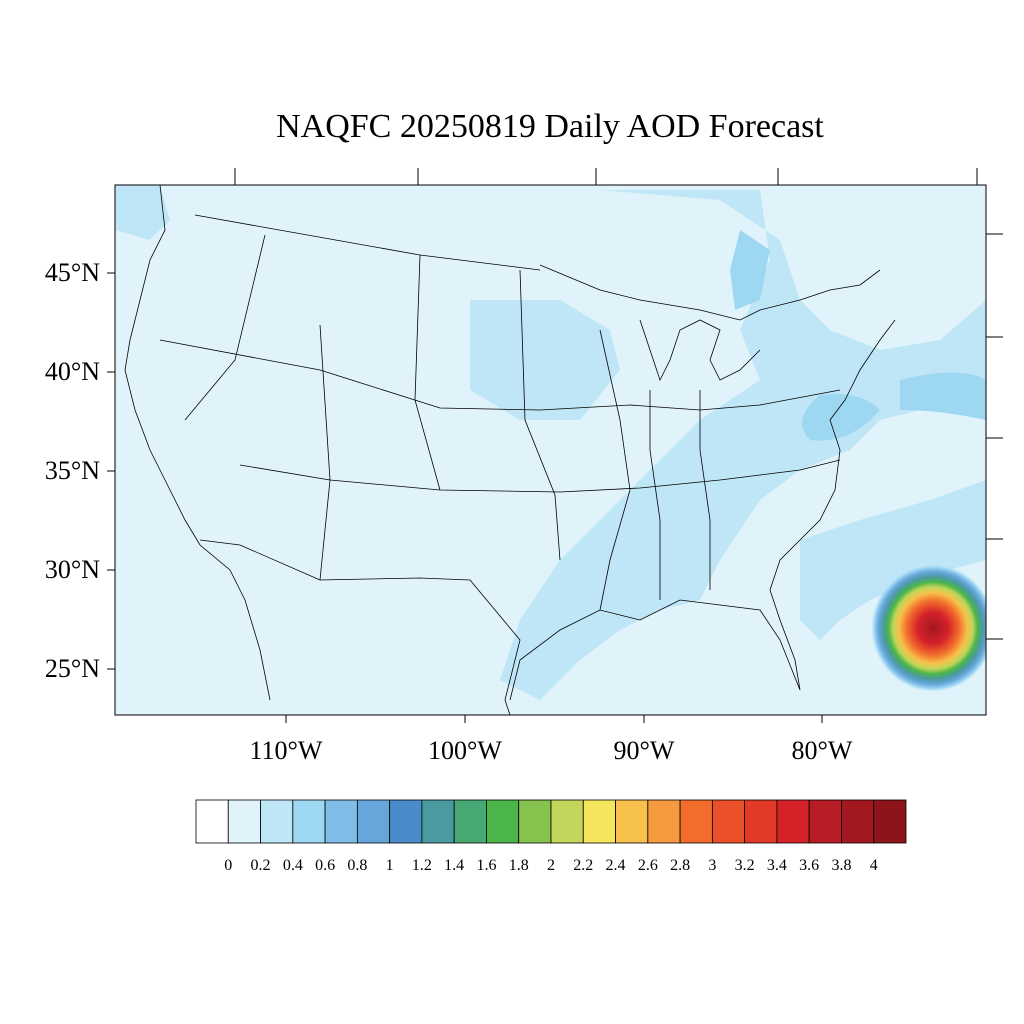  Describe the element at coordinates (72, 569) in the screenshot. I see `lat-label-30n: 30°N` at that location.